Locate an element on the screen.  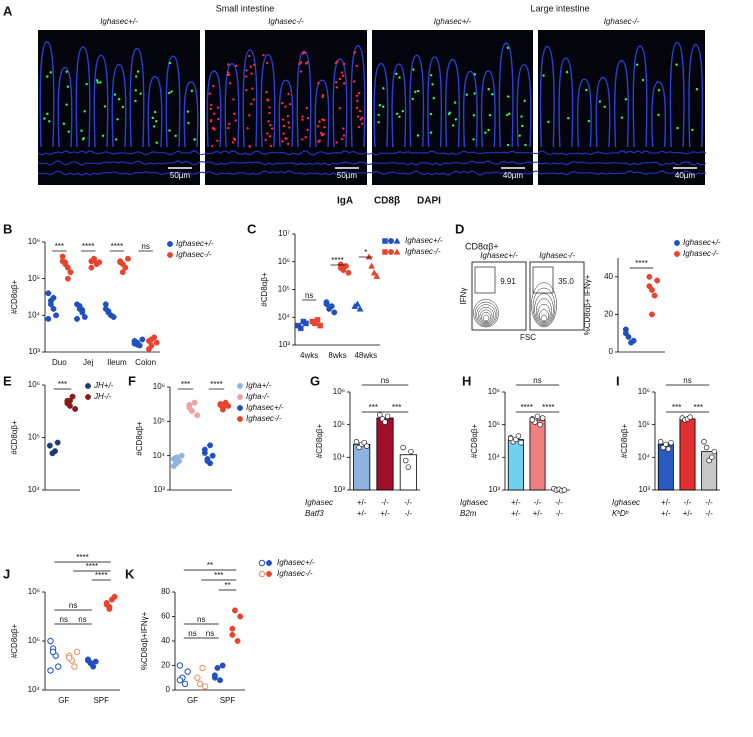
panel-letter: E is located at coordinates (7, 380).